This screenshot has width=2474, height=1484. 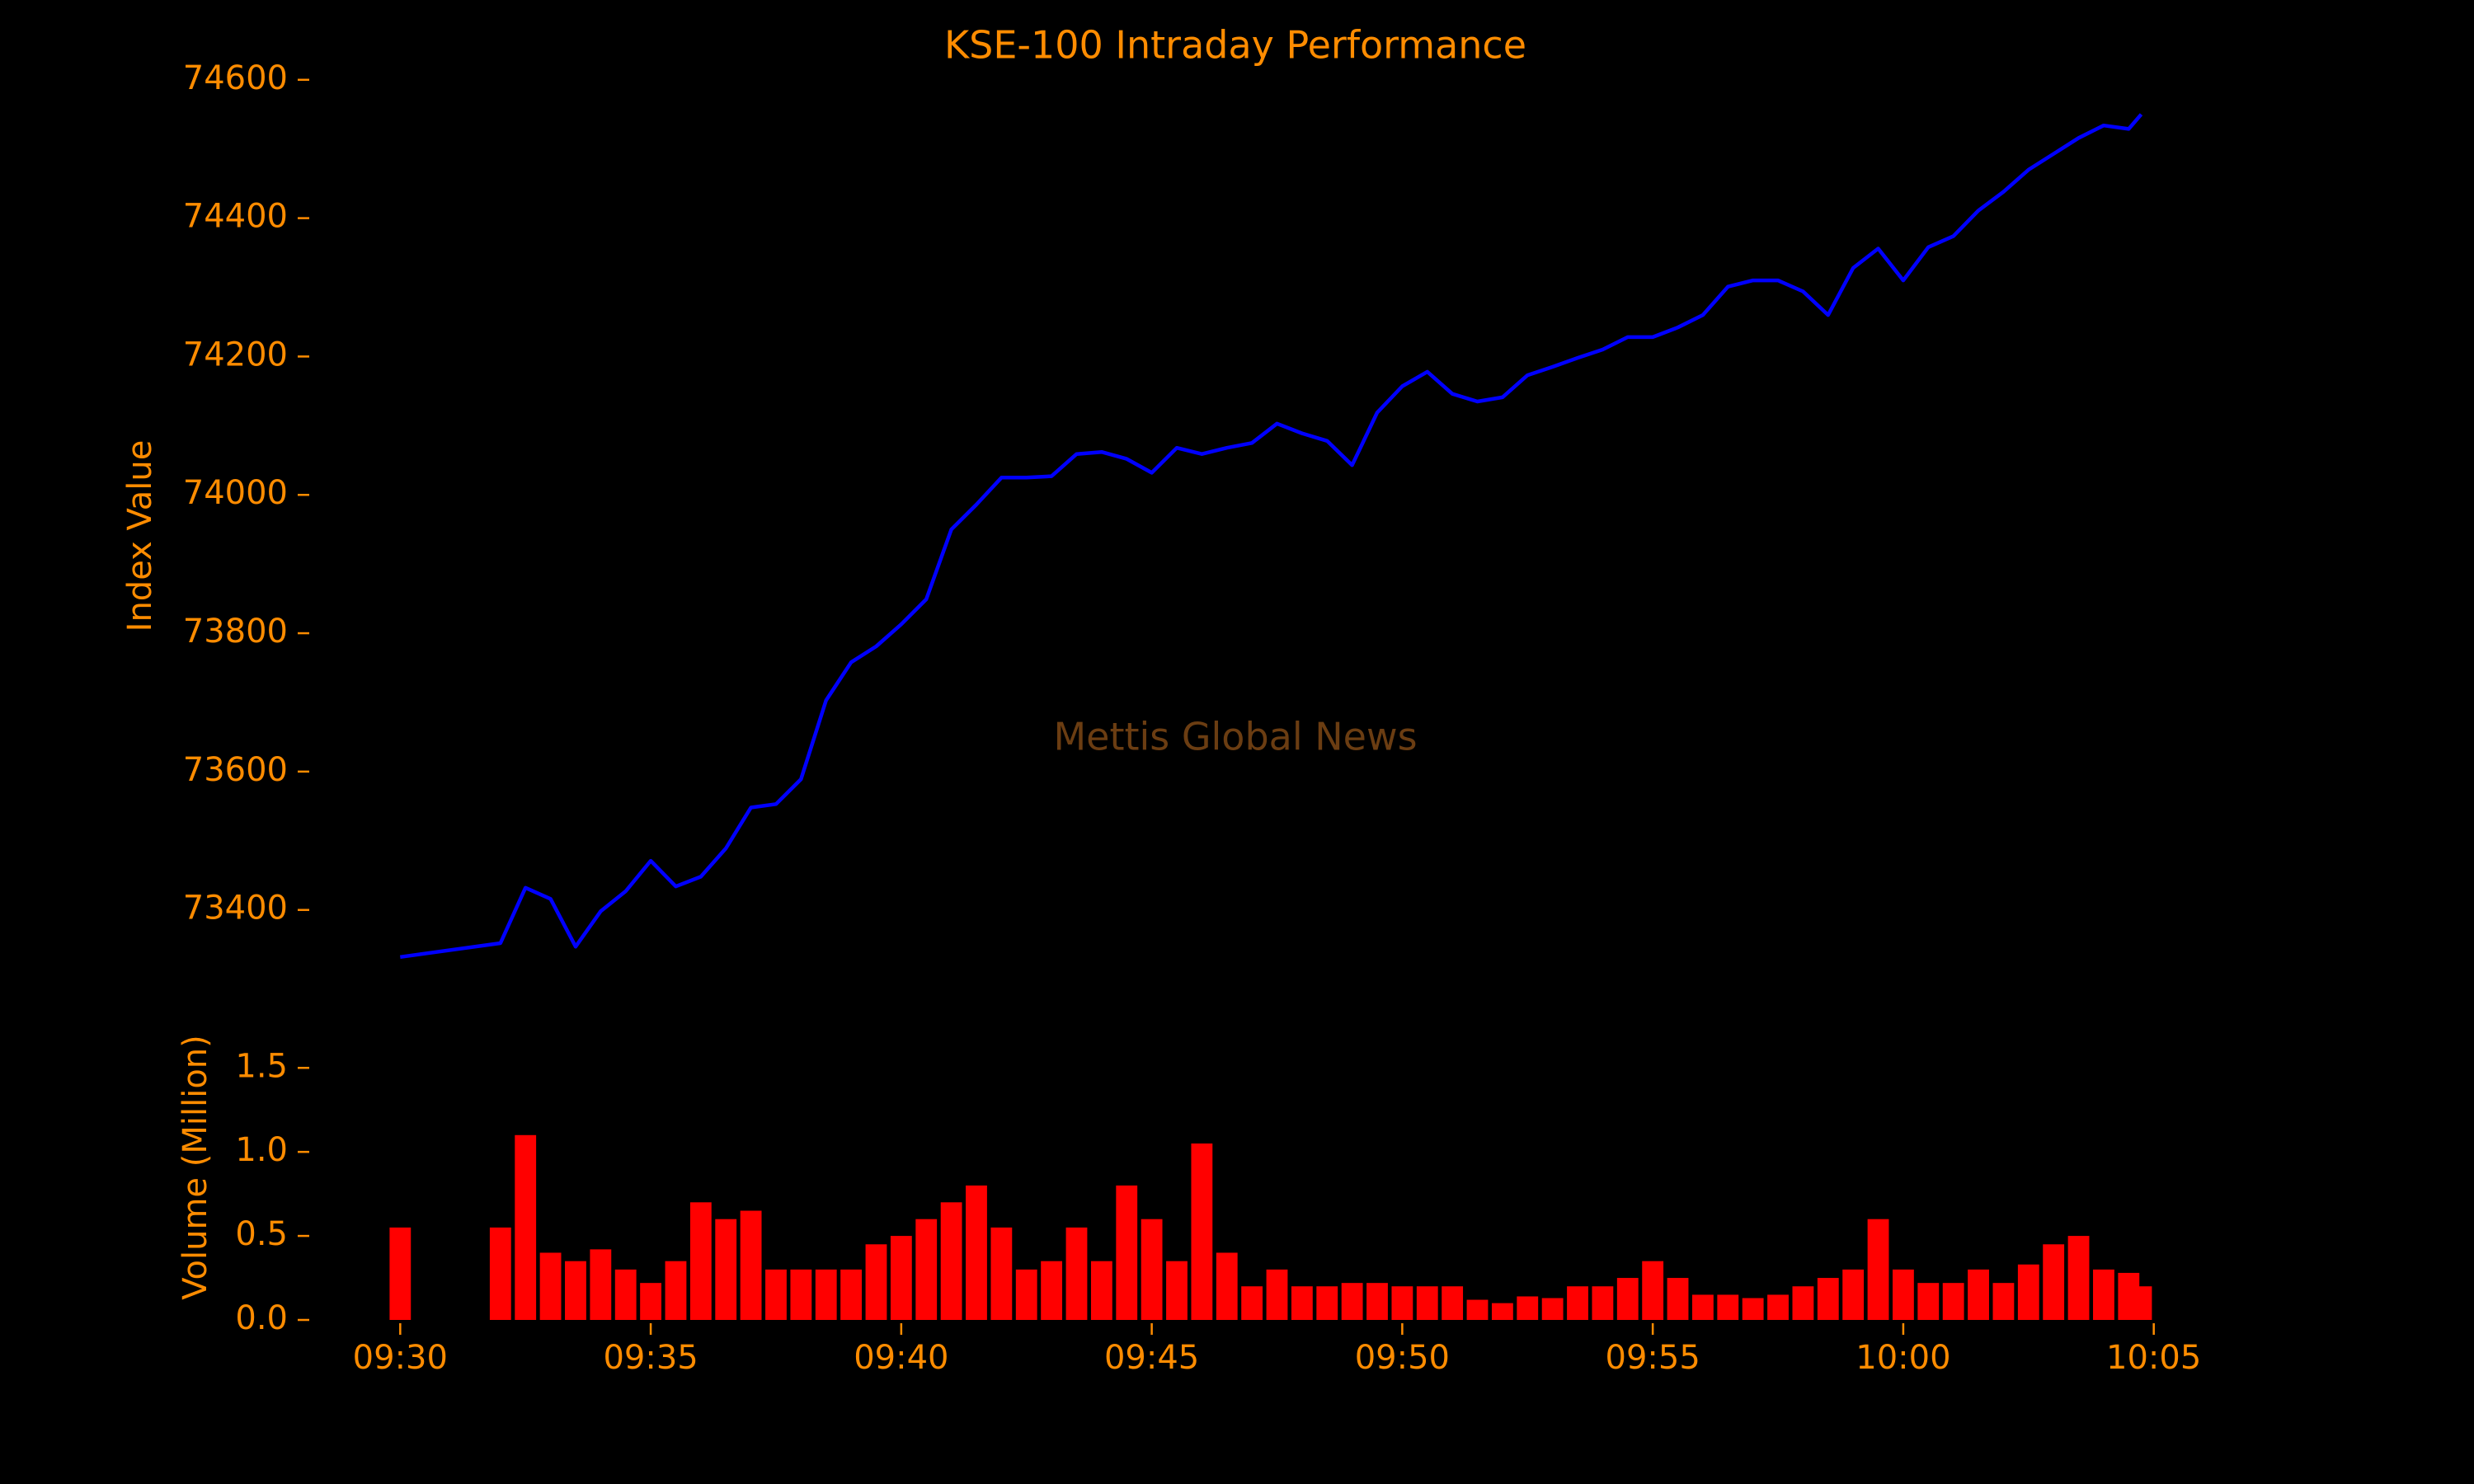 I want to click on chart-title: KSE-100 Intraday Performance, so click(x=1235, y=45).